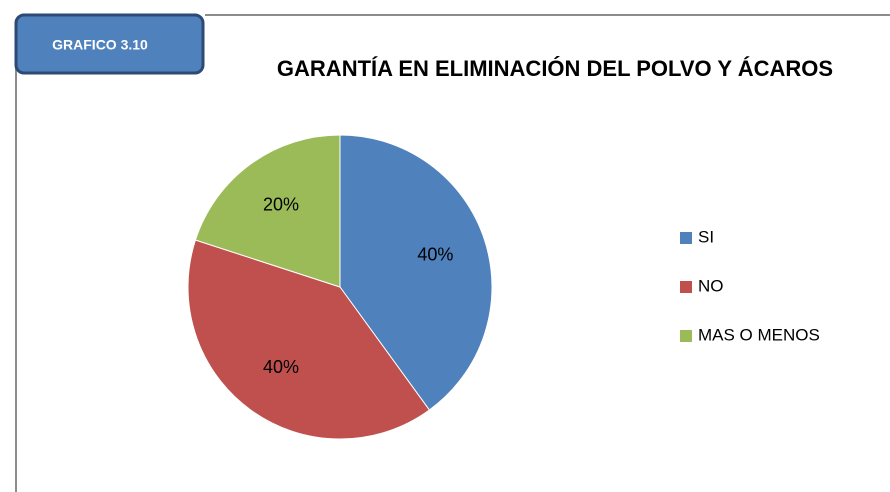  I want to click on badge-text: GRAFICO 3.10, so click(100, 45).